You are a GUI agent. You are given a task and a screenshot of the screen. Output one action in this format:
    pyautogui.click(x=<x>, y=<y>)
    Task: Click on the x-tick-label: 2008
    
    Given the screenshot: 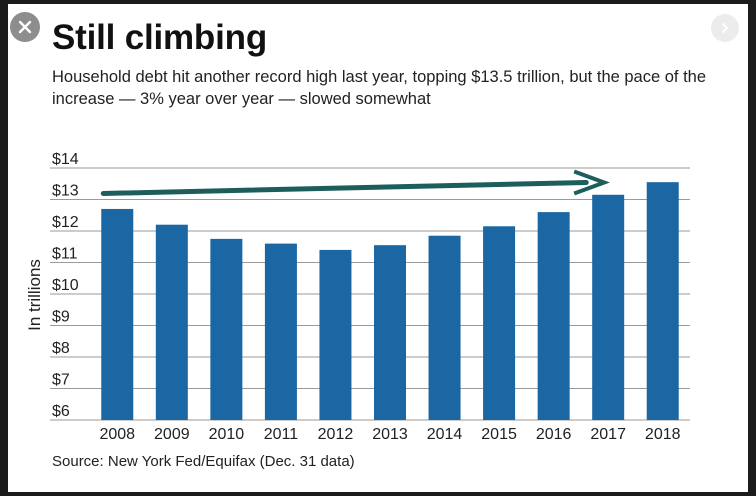 What is the action you would take?
    pyautogui.click(x=117, y=434)
    